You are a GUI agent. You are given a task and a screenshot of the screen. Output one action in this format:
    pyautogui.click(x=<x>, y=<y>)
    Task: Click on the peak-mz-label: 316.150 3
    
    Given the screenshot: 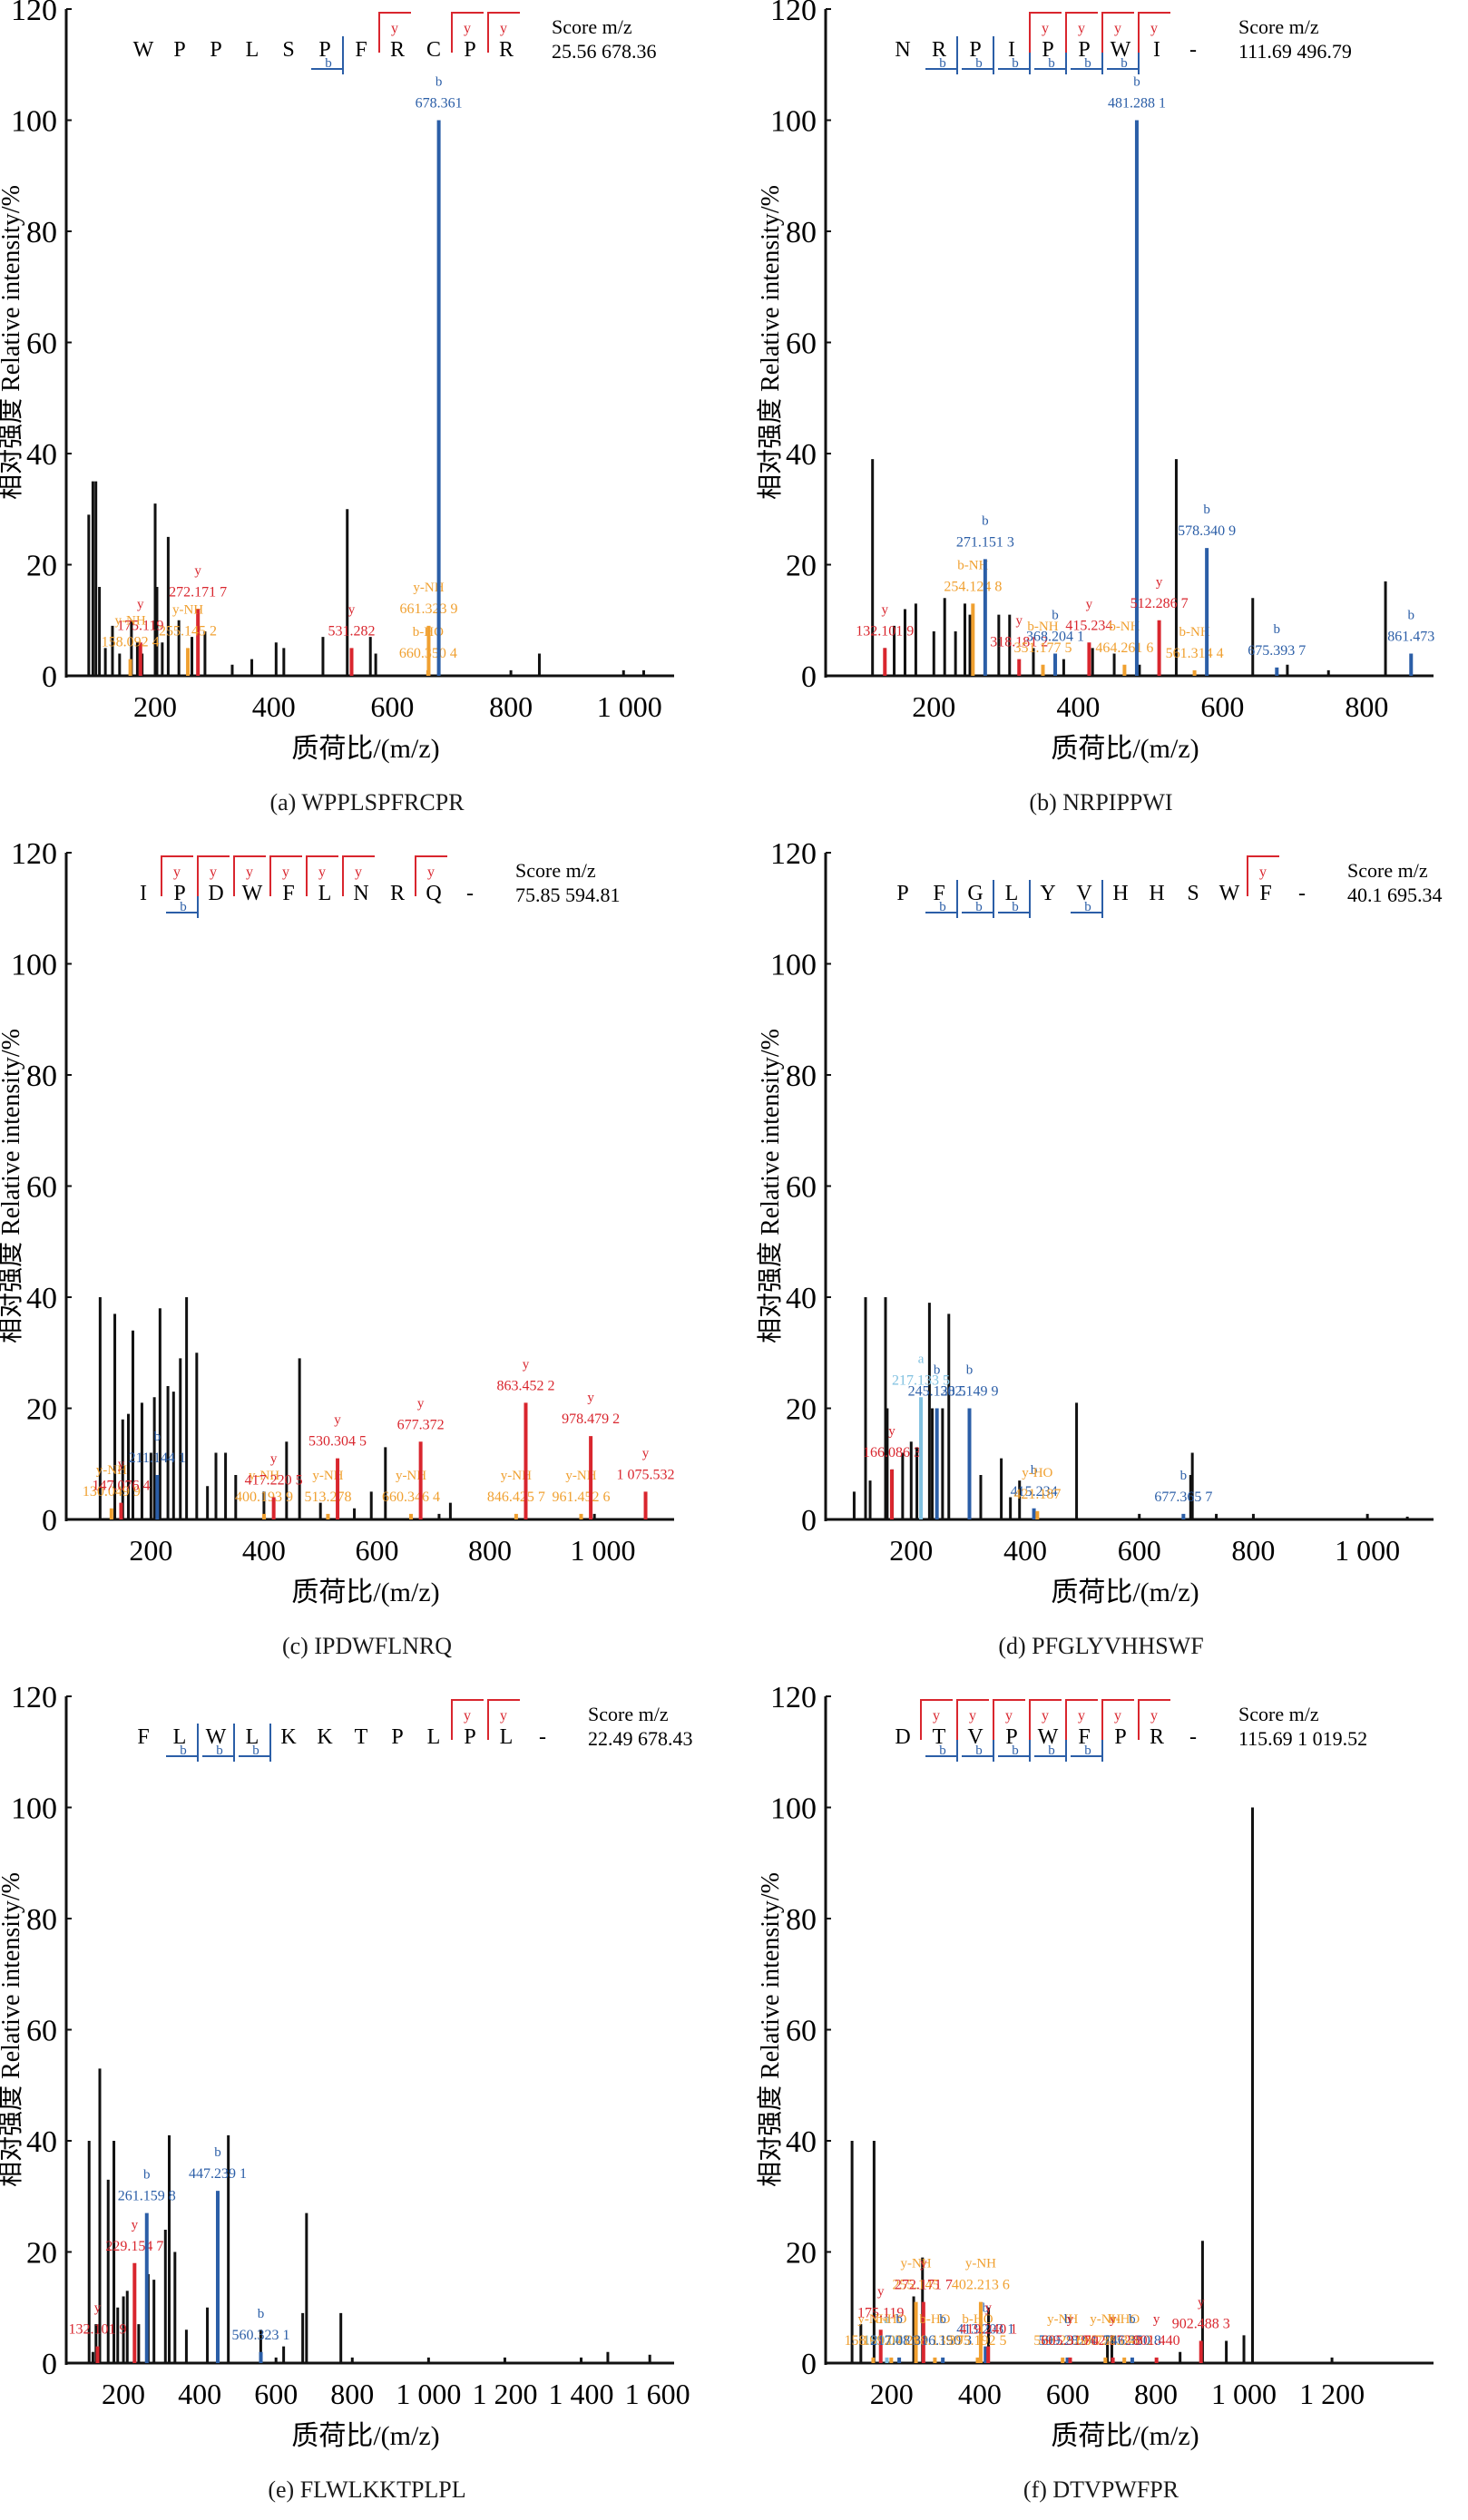 What is the action you would take?
    pyautogui.click(x=943, y=2341)
    